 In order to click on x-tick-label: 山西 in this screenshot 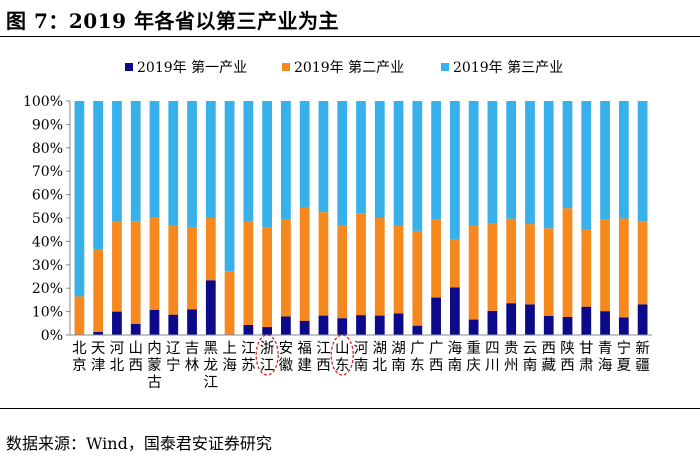, I will do `click(135, 357)`.